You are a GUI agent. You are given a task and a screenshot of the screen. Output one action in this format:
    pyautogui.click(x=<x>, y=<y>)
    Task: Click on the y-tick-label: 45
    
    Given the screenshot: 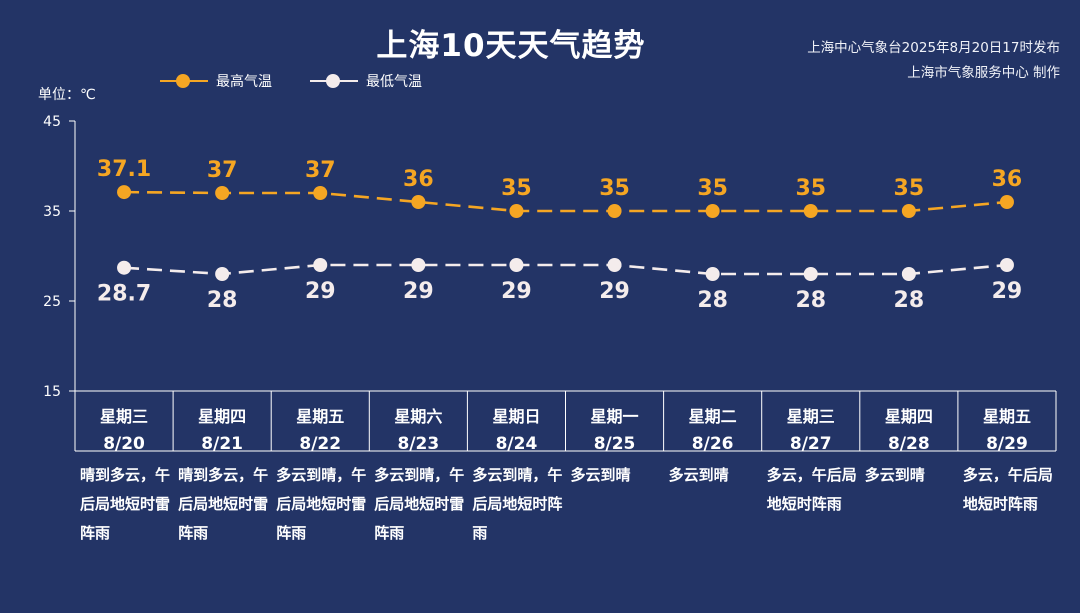 What is the action you would take?
    pyautogui.click(x=52, y=122)
    